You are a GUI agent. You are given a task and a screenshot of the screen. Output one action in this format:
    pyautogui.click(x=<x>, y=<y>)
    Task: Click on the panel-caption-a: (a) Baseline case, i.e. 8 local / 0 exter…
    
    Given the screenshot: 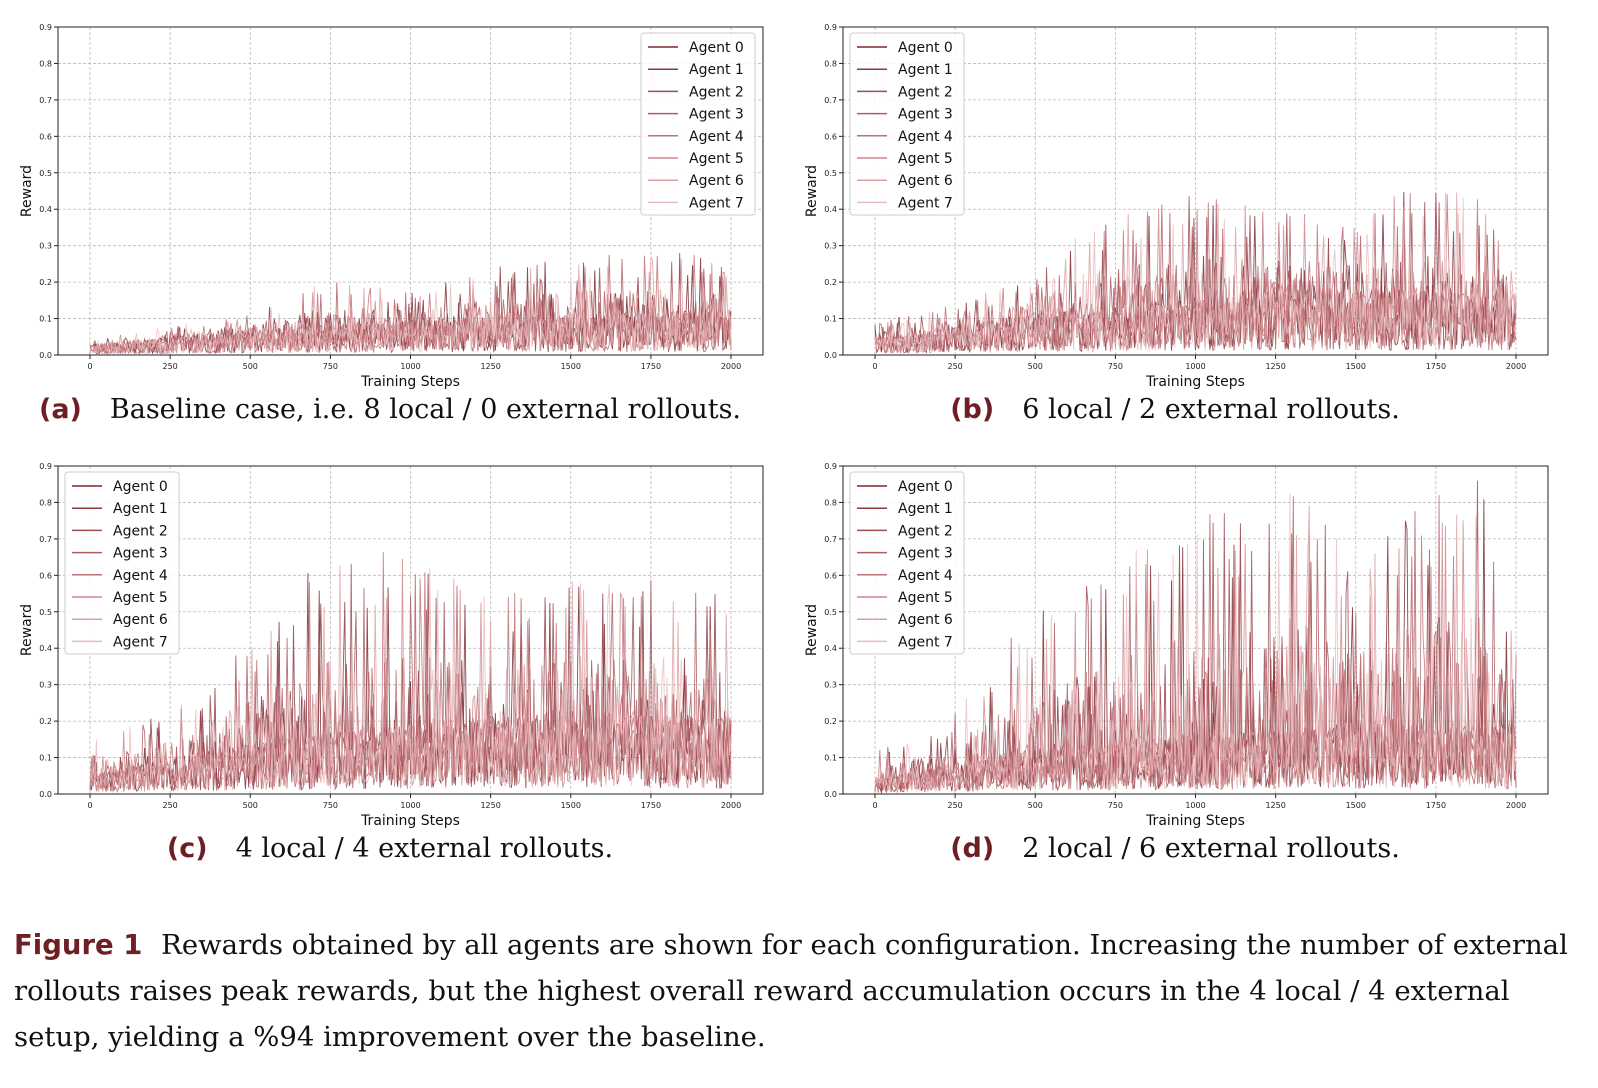 What is the action you would take?
    pyautogui.click(x=390, y=409)
    